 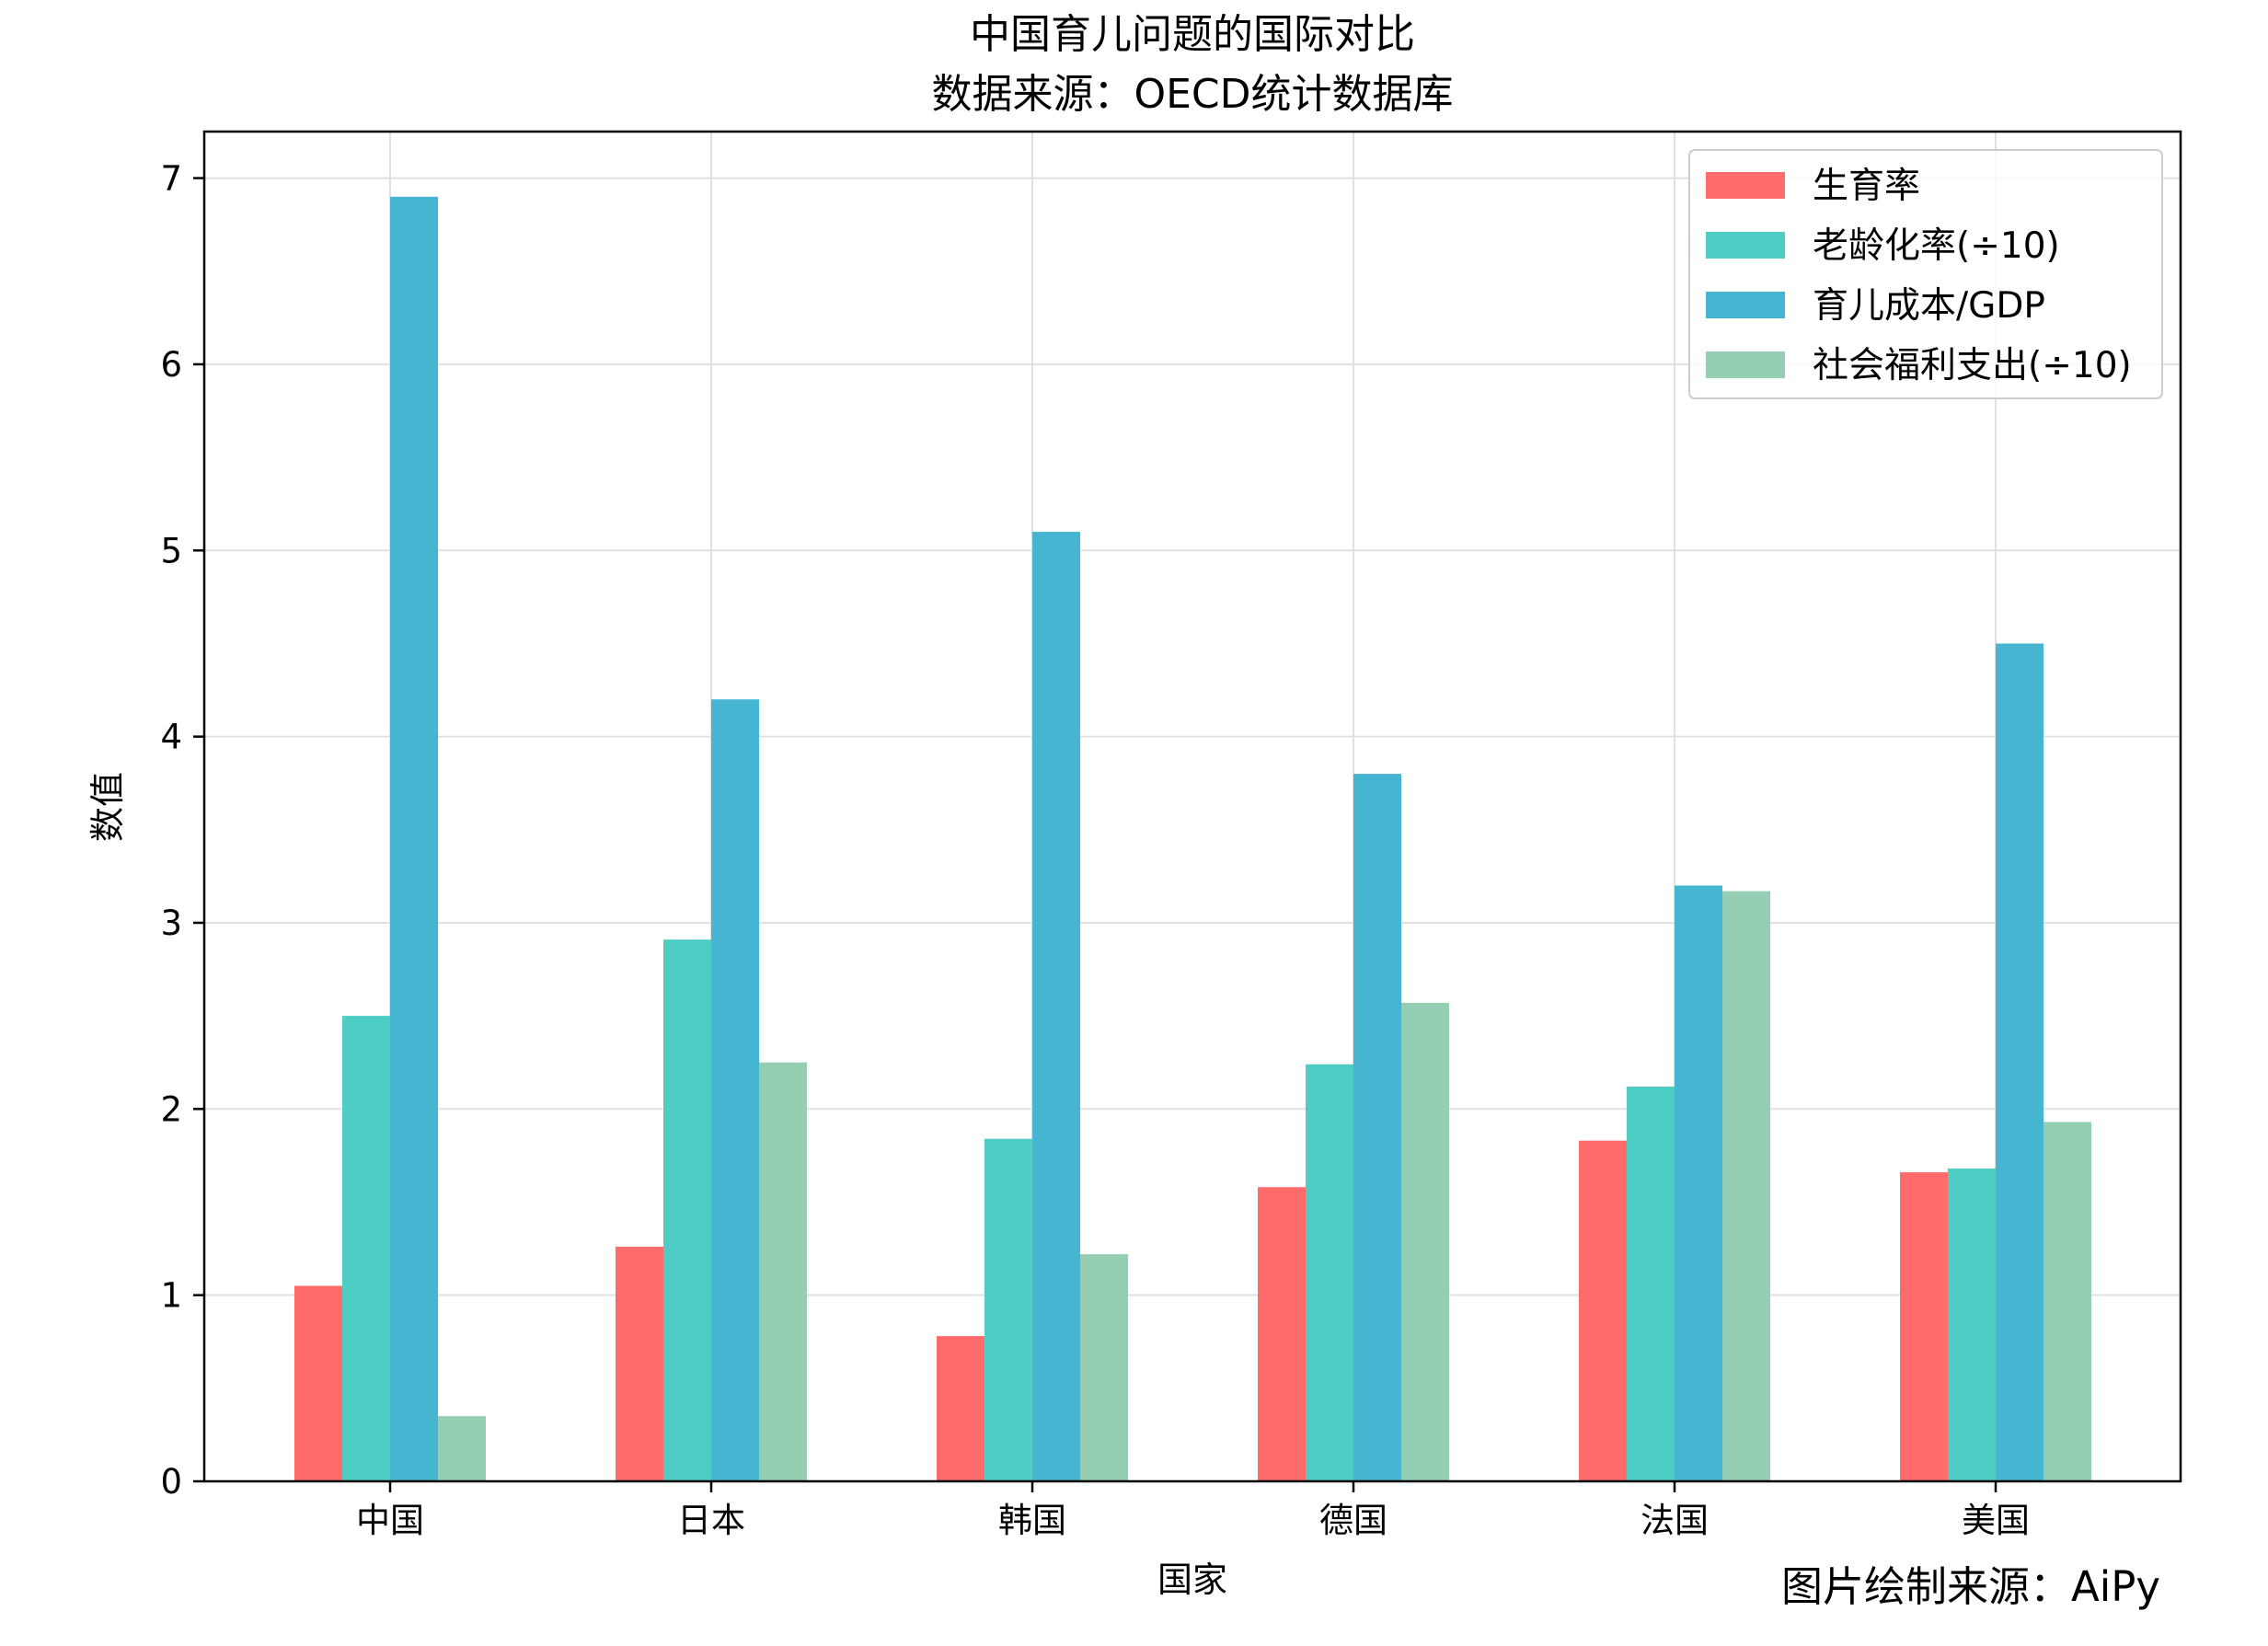 What do you see at coordinates (171, 365) in the screenshot?
I see `y-tick-label: 6` at bounding box center [171, 365].